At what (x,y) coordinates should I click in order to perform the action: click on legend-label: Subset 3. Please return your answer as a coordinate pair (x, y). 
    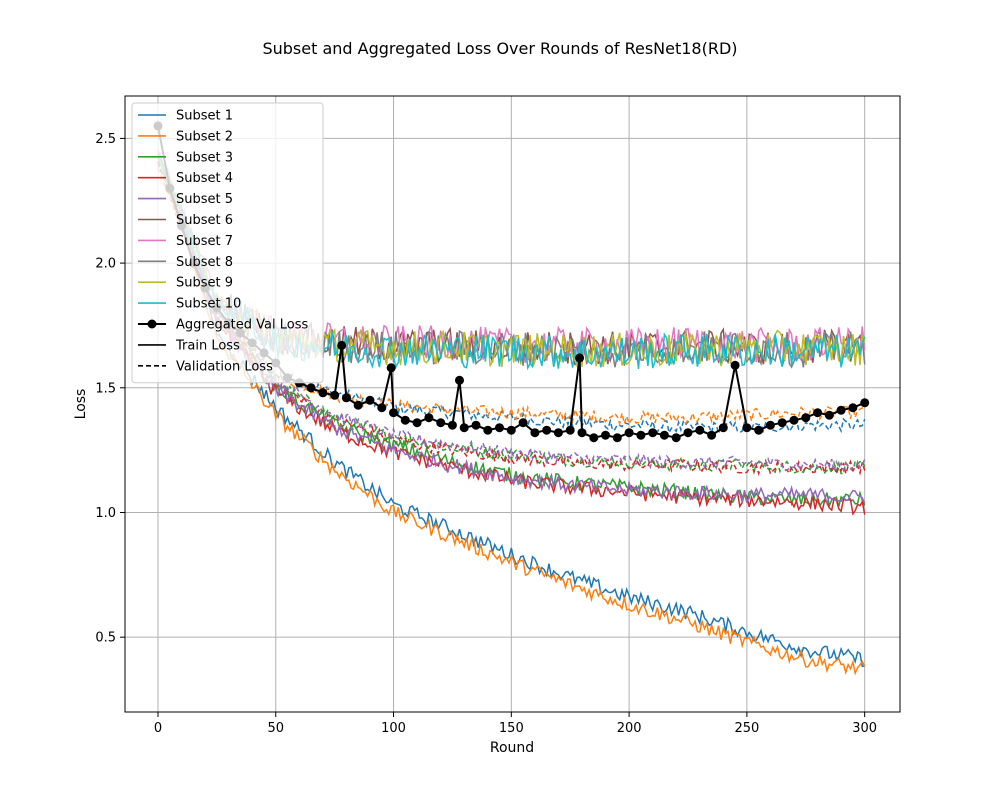
    Looking at the image, I should click on (204, 157).